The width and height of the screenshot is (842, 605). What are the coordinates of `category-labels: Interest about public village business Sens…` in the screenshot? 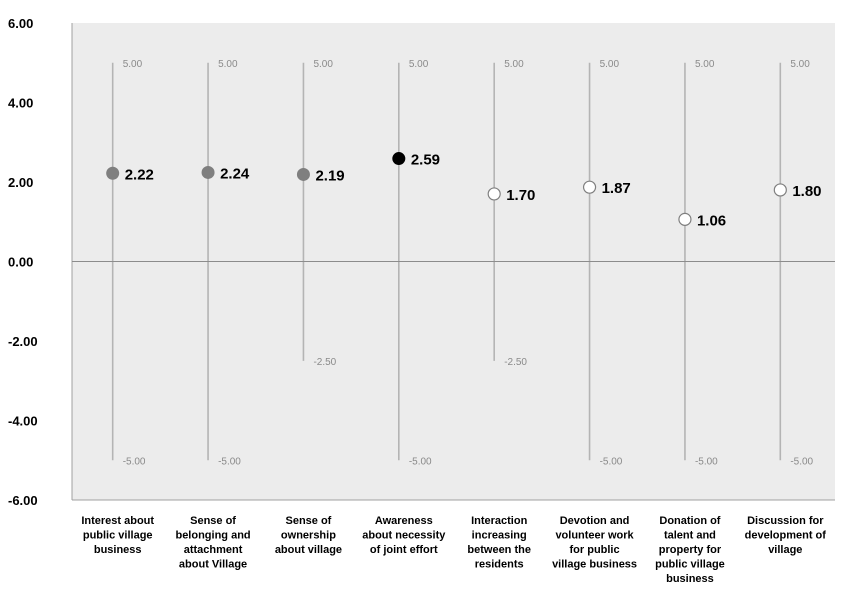 It's located at (453, 550).